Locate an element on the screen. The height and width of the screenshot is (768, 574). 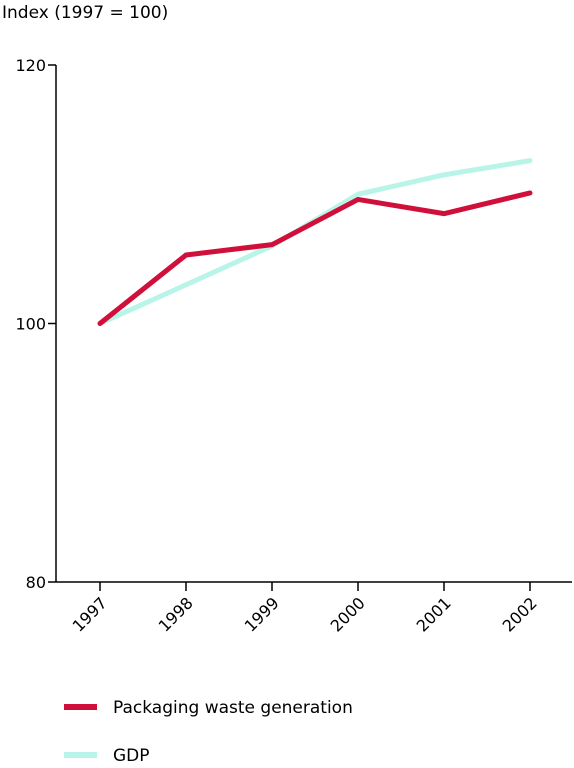
legend-label-gdp: GDP is located at coordinates (131, 756).